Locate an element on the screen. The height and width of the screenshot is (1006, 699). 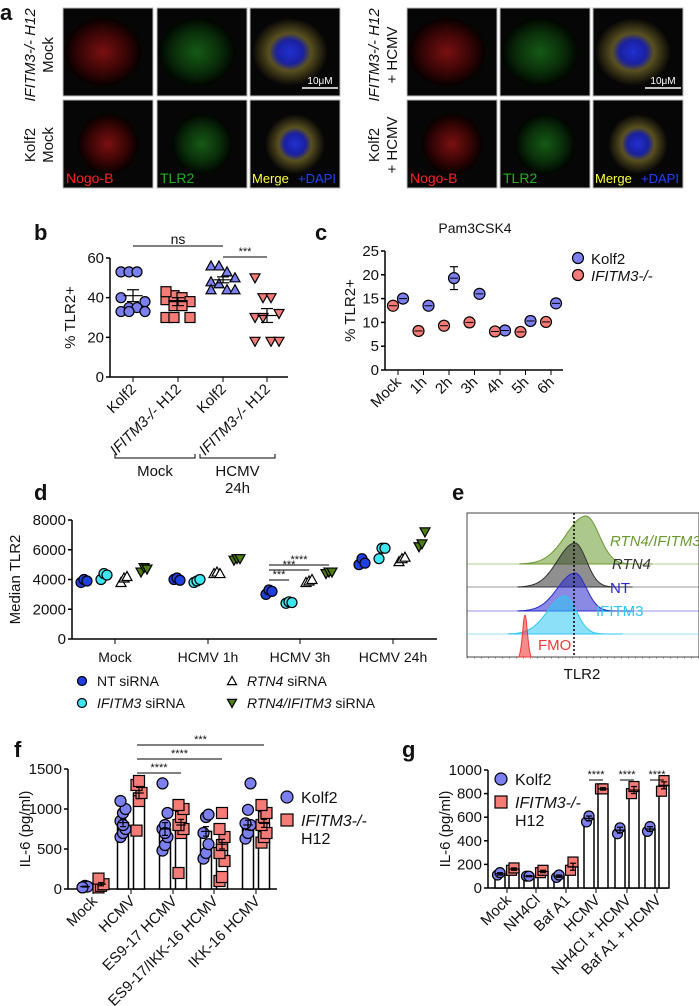
legend-label: IFITM3 siRNA is located at coordinates (141, 703).